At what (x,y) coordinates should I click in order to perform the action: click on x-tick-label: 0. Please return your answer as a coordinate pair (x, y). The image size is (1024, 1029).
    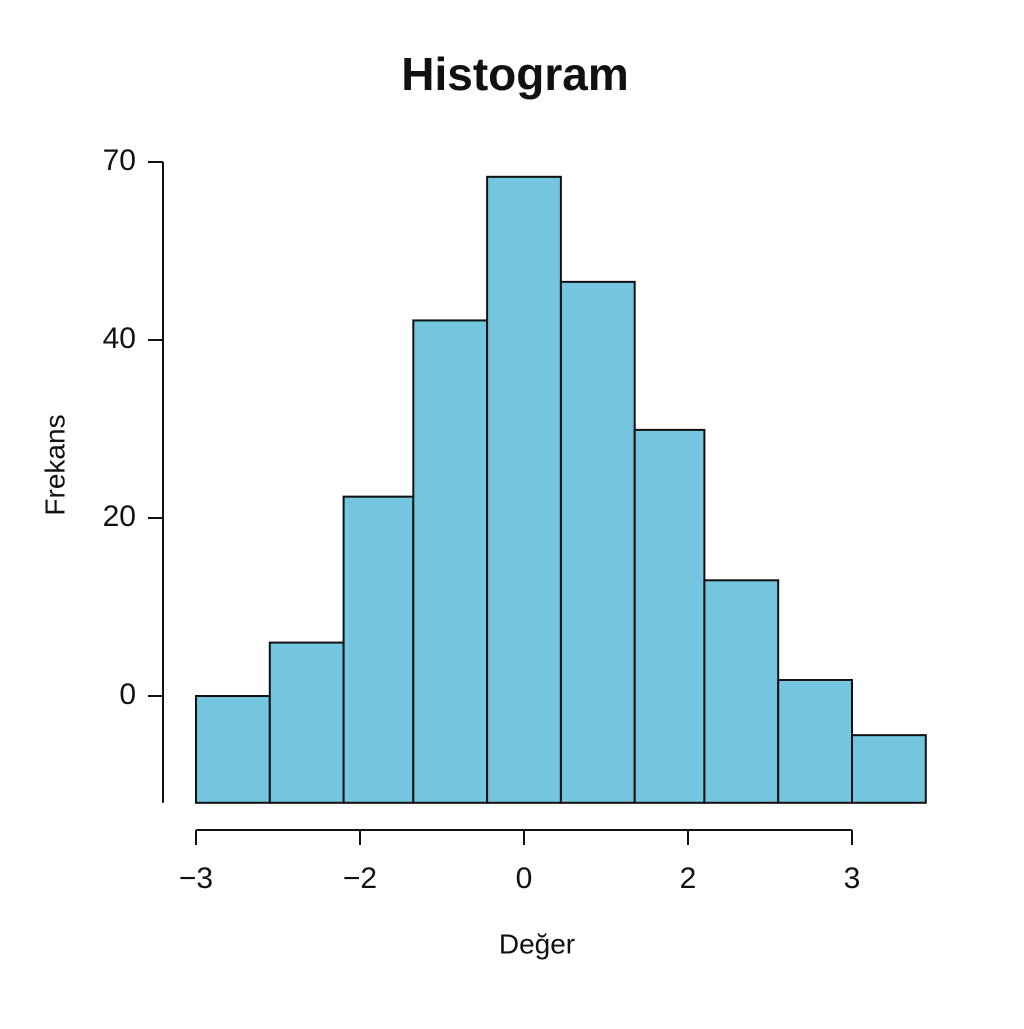
    Looking at the image, I should click on (524, 878).